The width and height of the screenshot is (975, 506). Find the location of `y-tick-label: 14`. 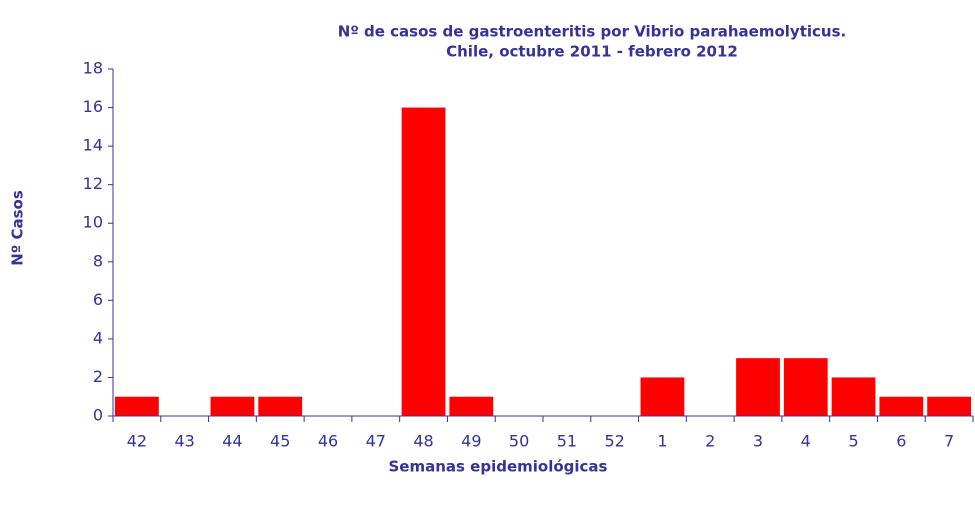

y-tick-label: 14 is located at coordinates (93, 145).